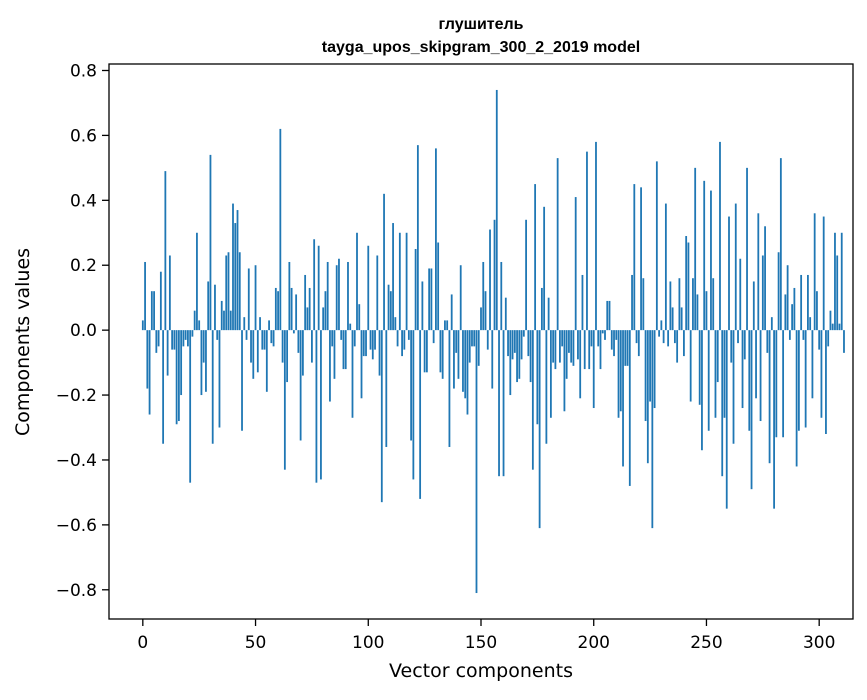  Describe the element at coordinates (706, 643) in the screenshot. I see `x-tick-label: 250` at that location.